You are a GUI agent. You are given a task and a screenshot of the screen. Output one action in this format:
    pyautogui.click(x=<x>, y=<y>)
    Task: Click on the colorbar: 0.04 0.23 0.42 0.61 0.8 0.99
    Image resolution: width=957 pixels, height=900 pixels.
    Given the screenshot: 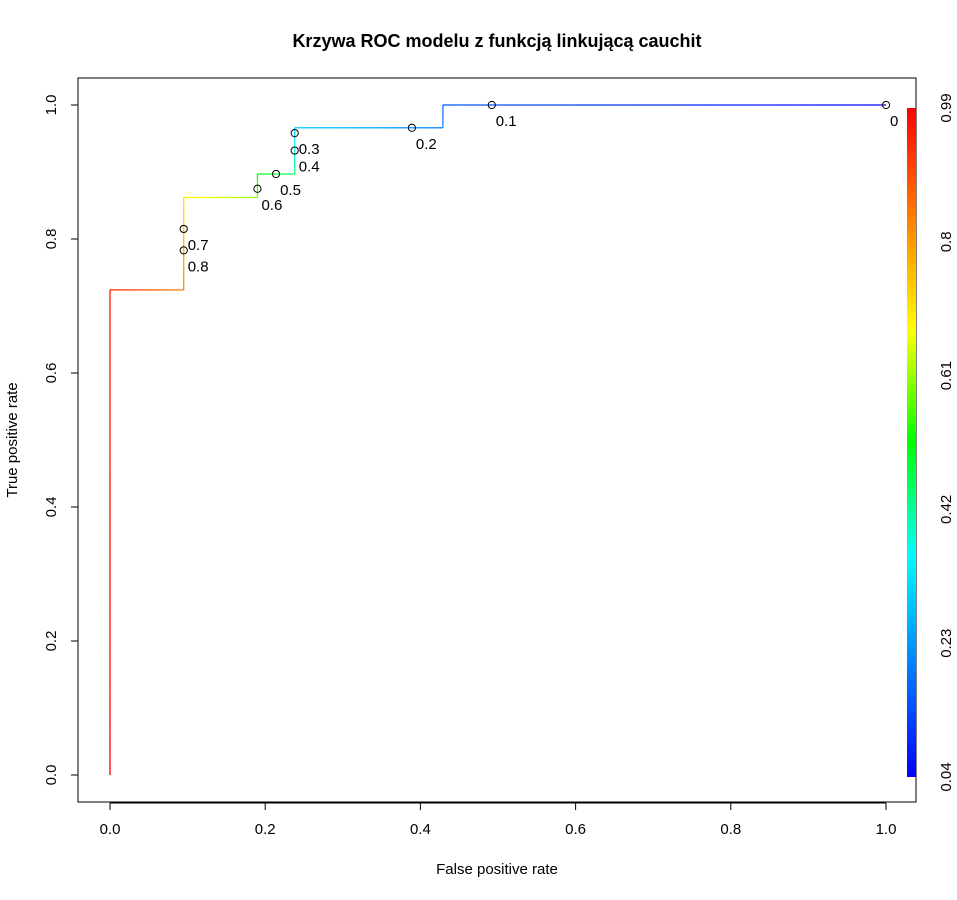 What is the action you would take?
    pyautogui.click(x=931, y=442)
    